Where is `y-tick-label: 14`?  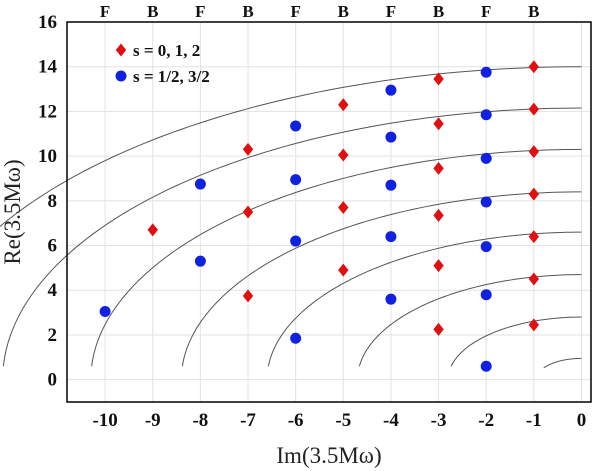 y-tick-label: 14 is located at coordinates (48, 67).